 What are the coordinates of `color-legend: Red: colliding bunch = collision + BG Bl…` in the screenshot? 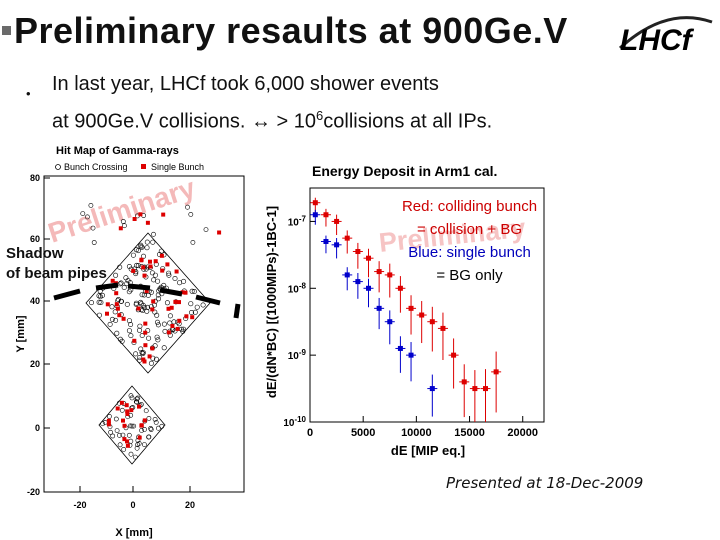 It's located at (469, 241).